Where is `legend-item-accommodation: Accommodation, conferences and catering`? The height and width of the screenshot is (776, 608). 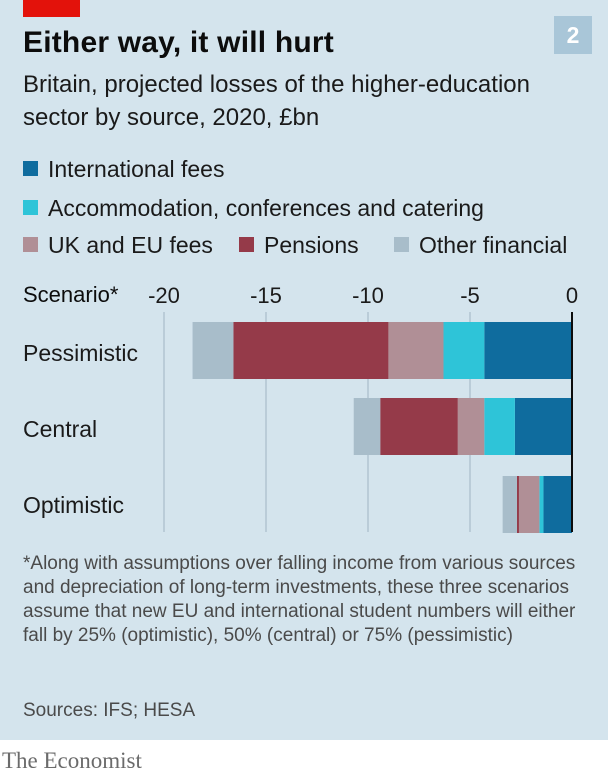
legend-item-accommodation: Accommodation, conferences and catering is located at coordinates (253, 208).